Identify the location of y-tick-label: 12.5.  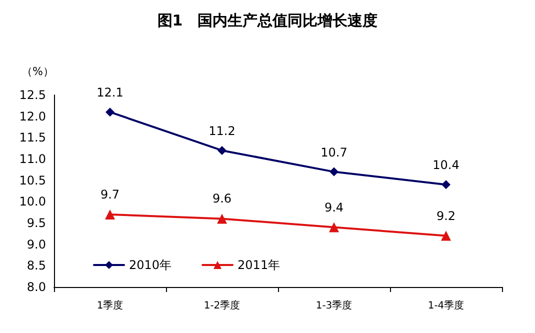
(32, 95).